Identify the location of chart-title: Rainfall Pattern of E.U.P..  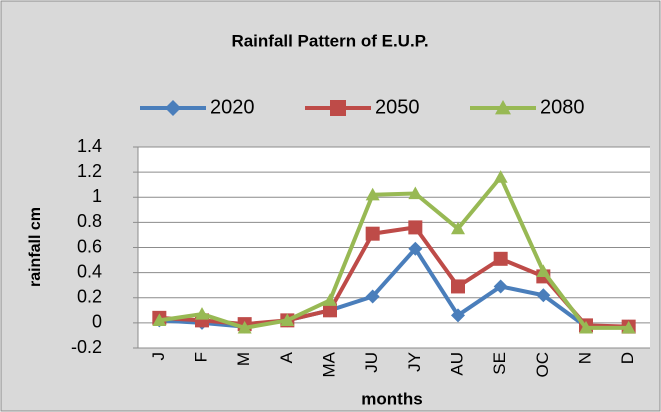
(329, 40).